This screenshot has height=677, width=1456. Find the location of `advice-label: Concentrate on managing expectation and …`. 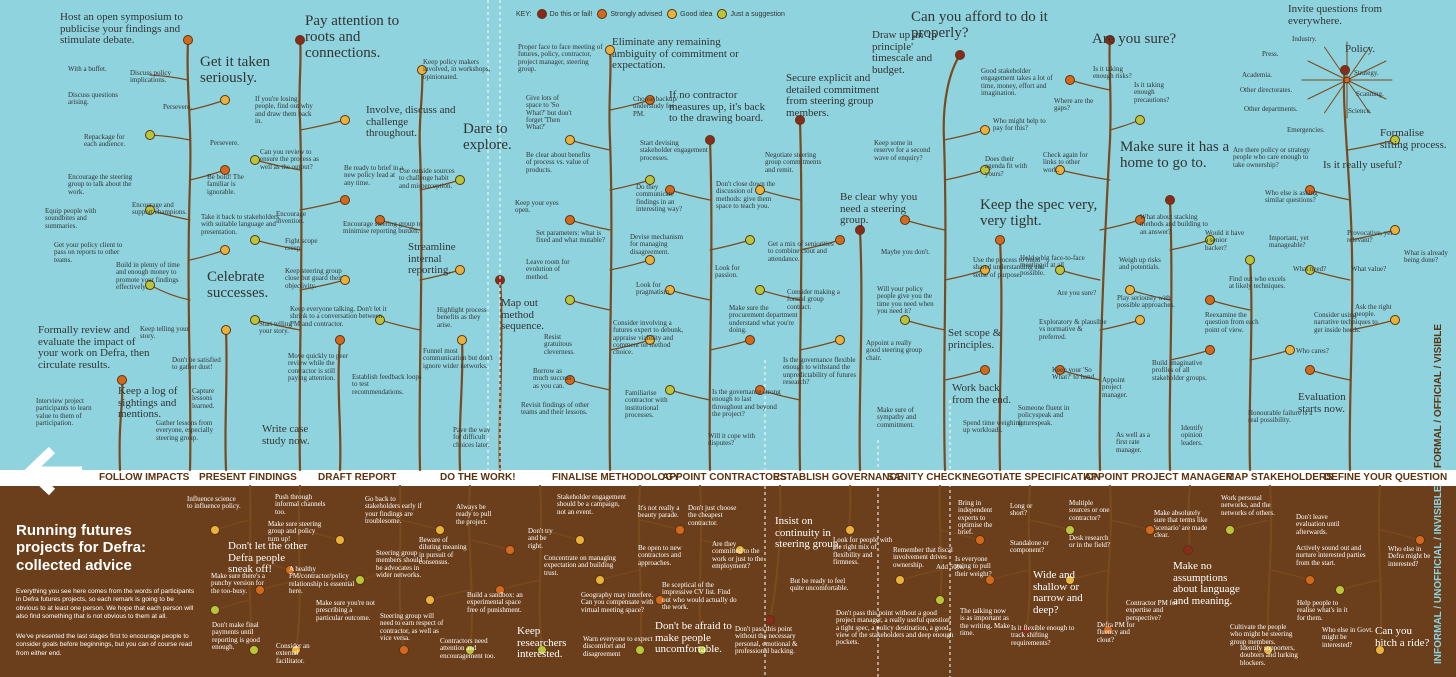

advice-label: Concentrate on managing expectation and … is located at coordinates (580, 565).